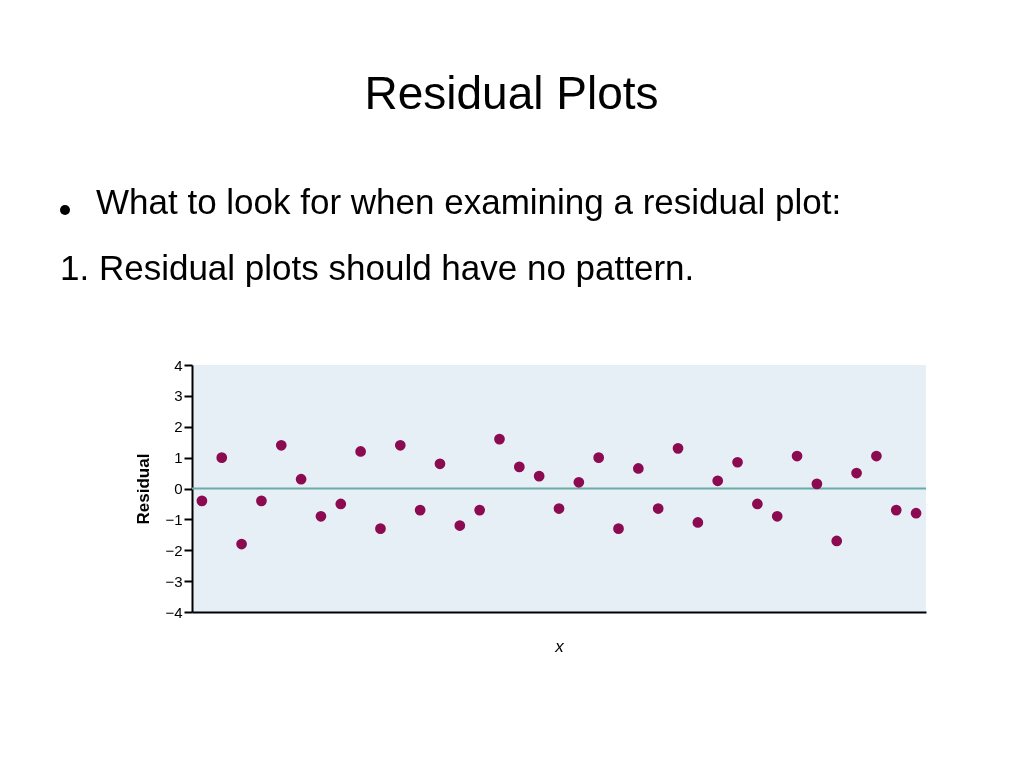  Describe the element at coordinates (144, 489) in the screenshot. I see `y-axis-title: Residual` at that location.